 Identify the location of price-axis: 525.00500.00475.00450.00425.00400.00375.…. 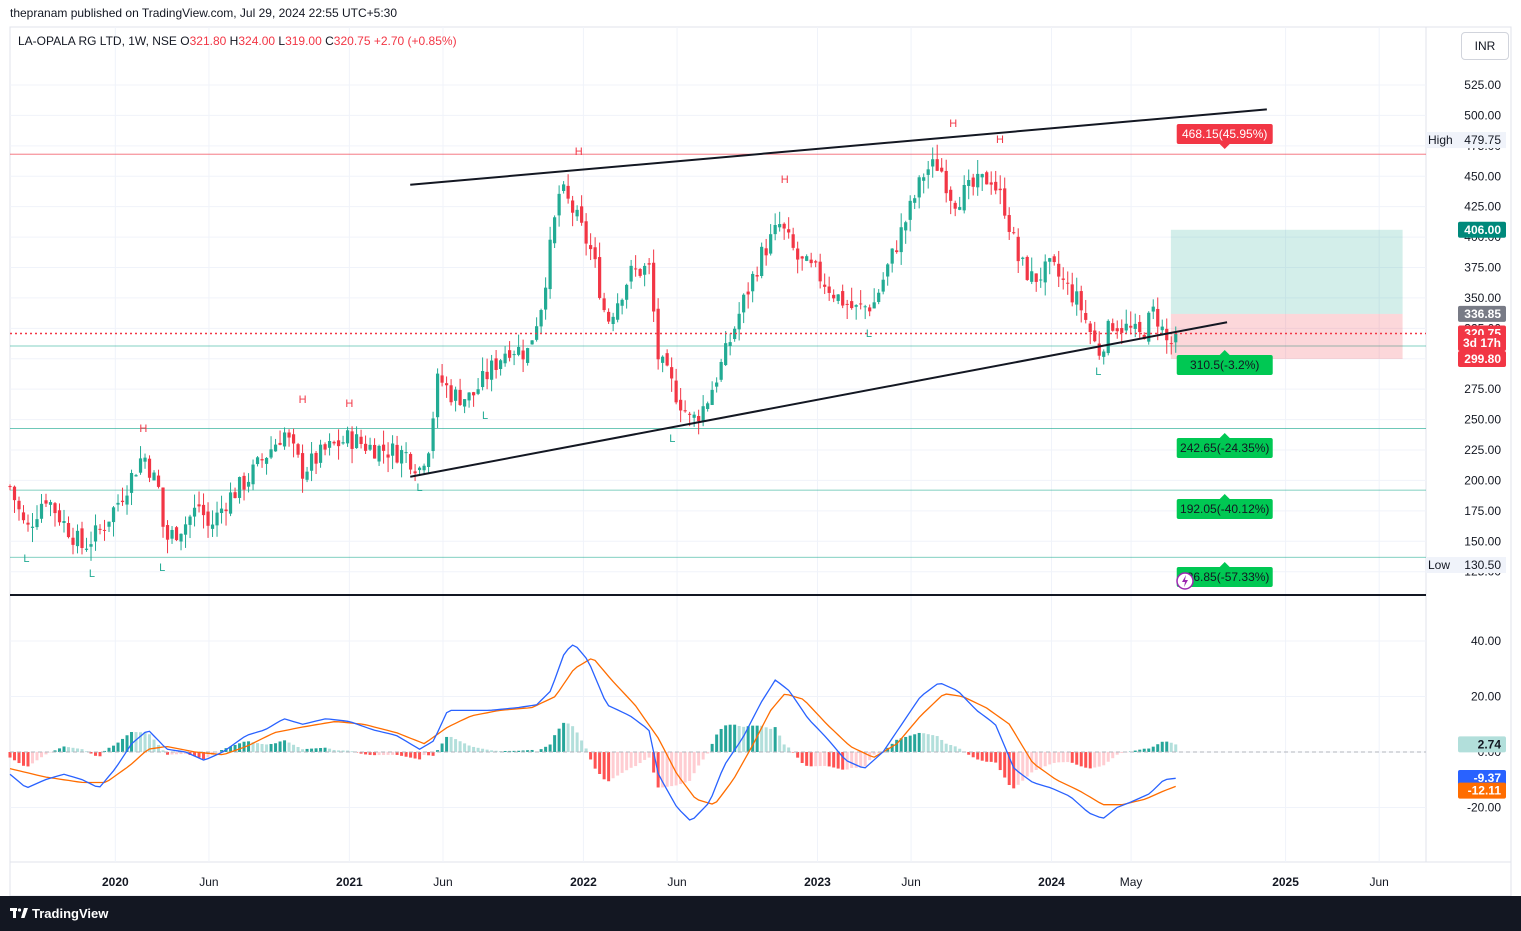
(1482, 446).